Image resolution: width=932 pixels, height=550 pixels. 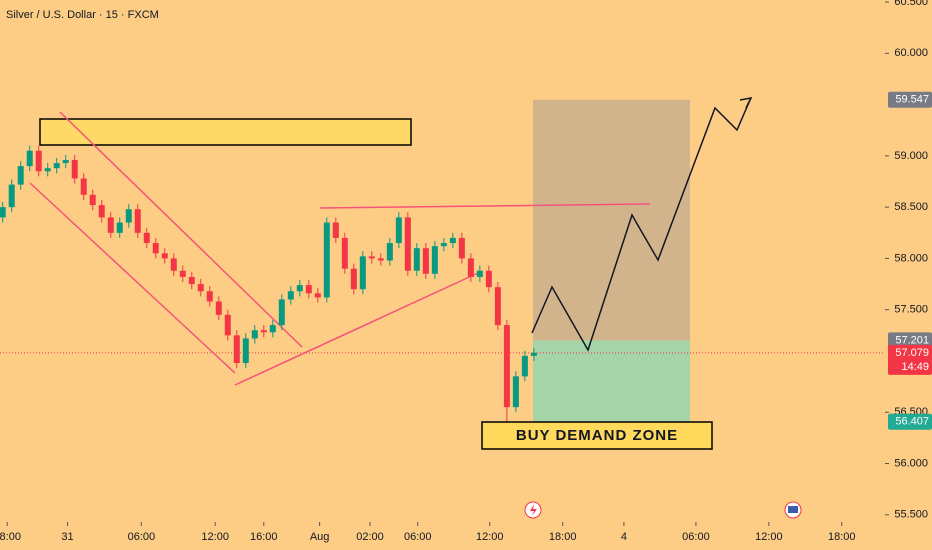 I want to click on demand-zone-box, so click(x=597, y=435).